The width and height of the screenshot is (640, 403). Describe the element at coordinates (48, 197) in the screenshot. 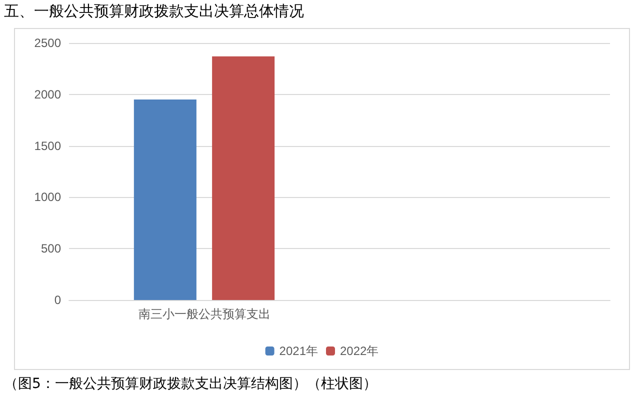

I see `y-tick-label: 1000` at that location.